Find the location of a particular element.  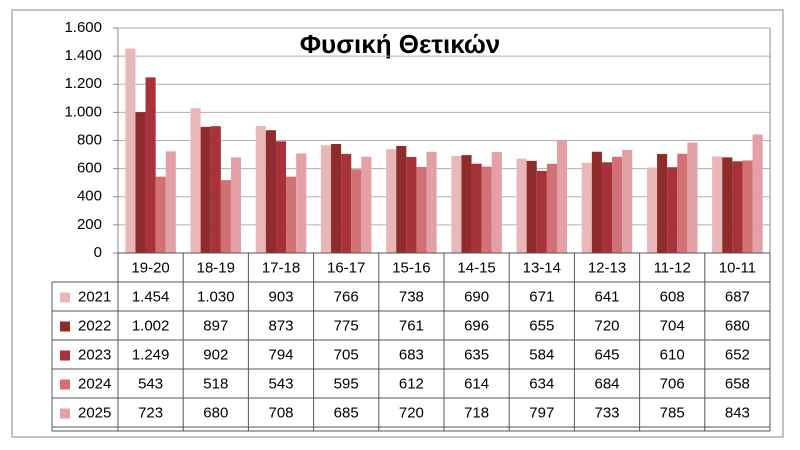

x-tick-label: 18-19 is located at coordinates (216, 267).